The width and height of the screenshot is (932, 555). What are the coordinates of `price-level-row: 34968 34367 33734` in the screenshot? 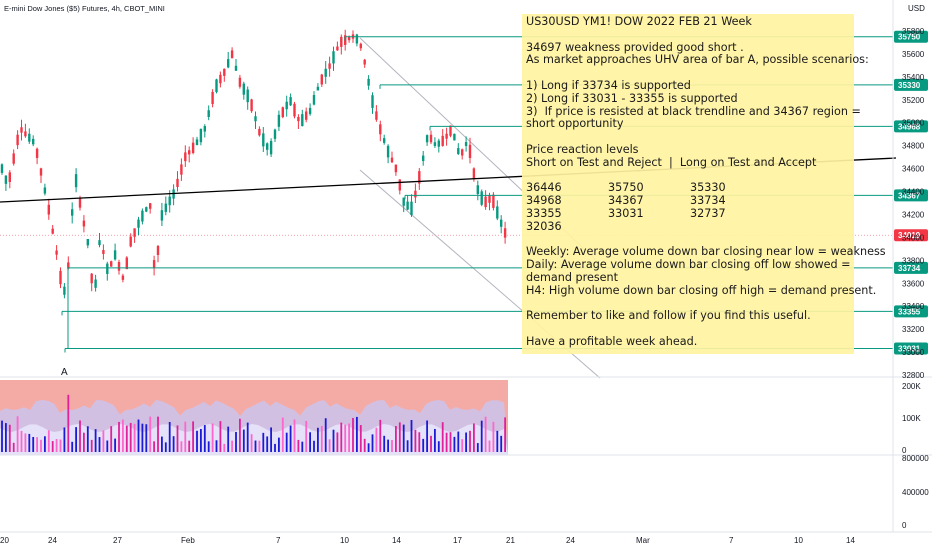 It's located at (688, 201).